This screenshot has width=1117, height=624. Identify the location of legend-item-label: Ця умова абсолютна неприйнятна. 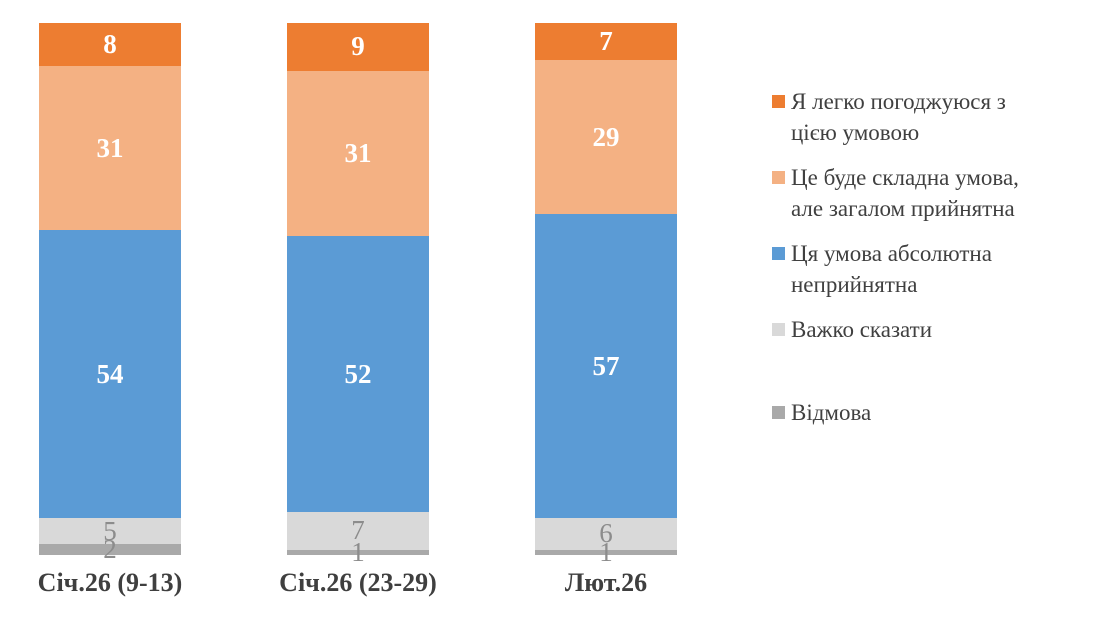
(891, 269).